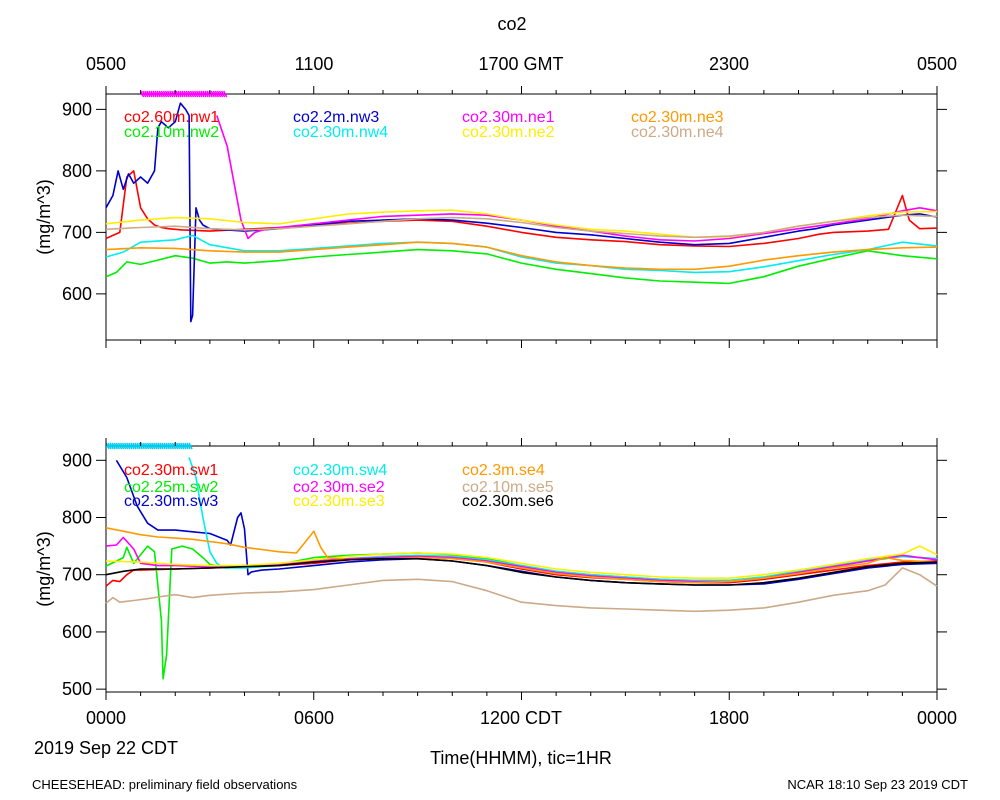 The width and height of the screenshot is (1000, 800). What do you see at coordinates (877, 784) in the screenshot?
I see `footer-right: NCAR 18:10 Sep 23 2019 CDT` at bounding box center [877, 784].